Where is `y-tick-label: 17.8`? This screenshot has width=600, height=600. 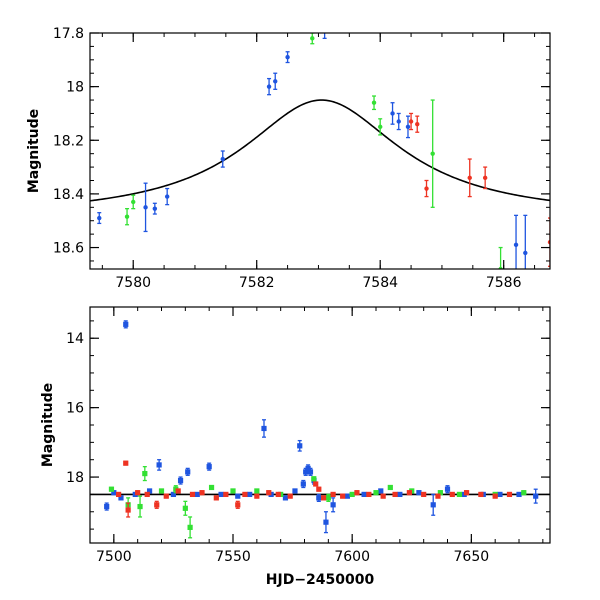 y-tick-label: 17.8 is located at coordinates (68, 34).